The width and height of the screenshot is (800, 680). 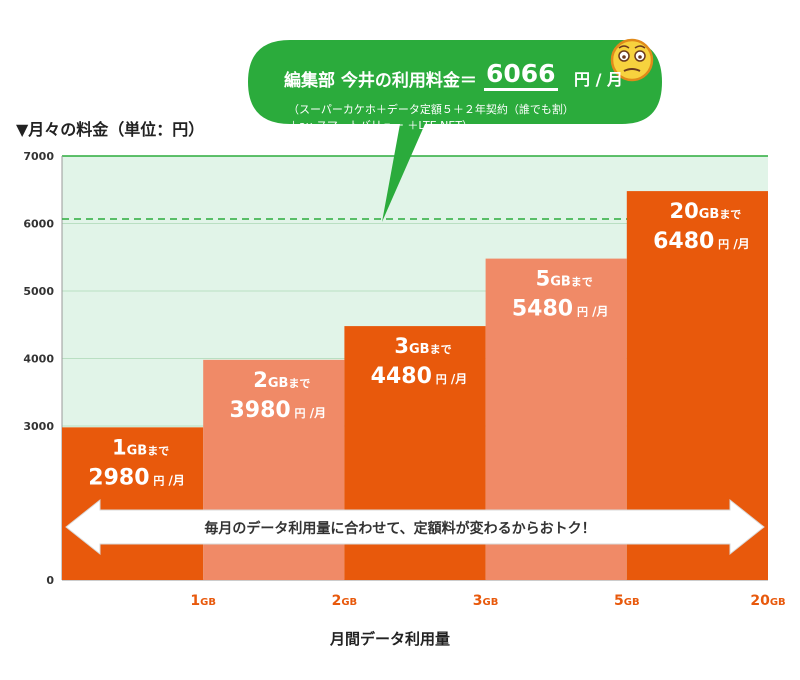 I want to click on bar-gb-label: 1GBまで, so click(x=140, y=447).